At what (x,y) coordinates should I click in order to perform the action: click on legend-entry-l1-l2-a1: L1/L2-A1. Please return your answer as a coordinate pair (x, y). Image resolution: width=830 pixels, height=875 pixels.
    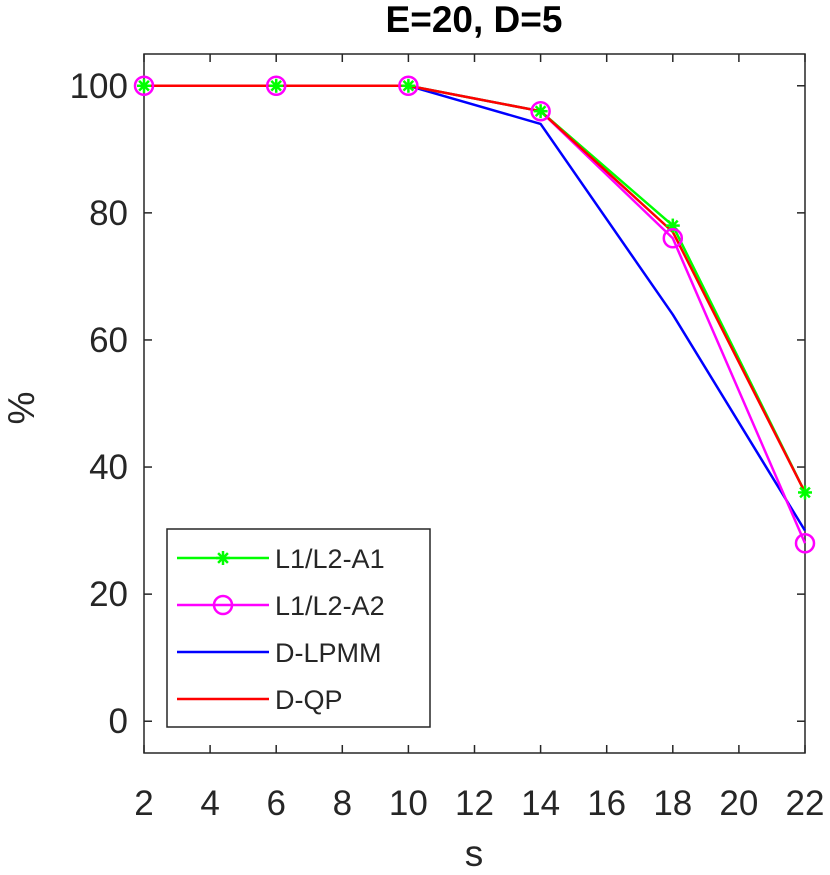
    Looking at the image, I should click on (281, 559).